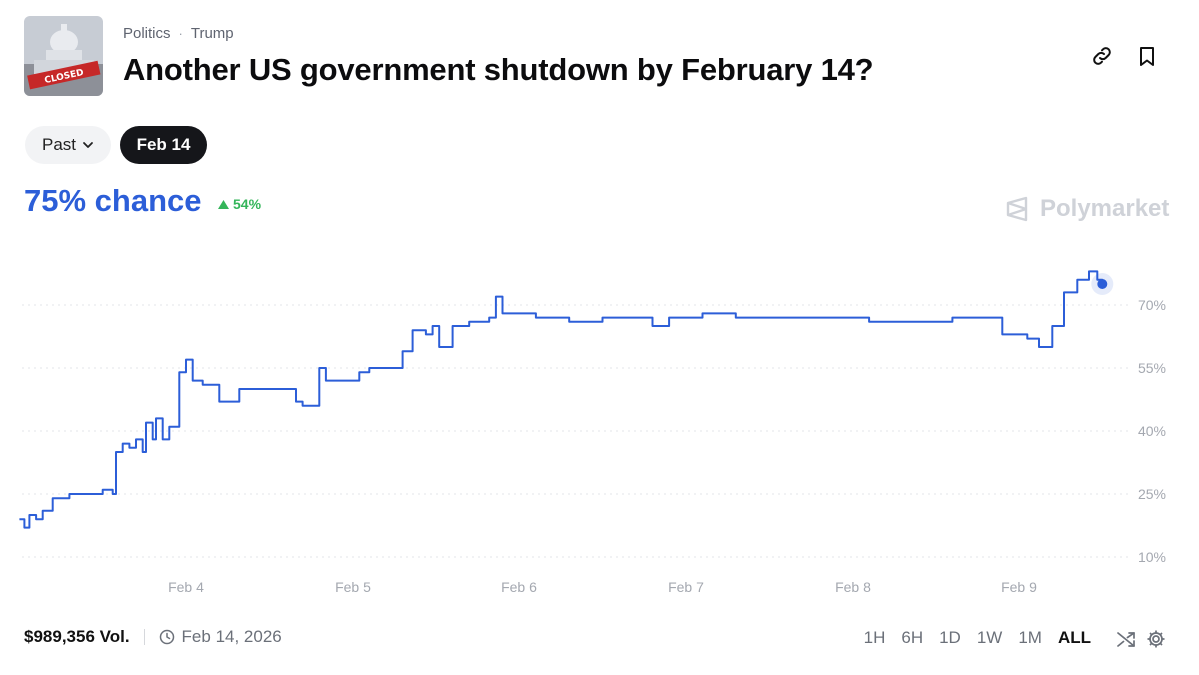  What do you see at coordinates (88, 145) in the screenshot?
I see `chevron-down-icon` at bounding box center [88, 145].